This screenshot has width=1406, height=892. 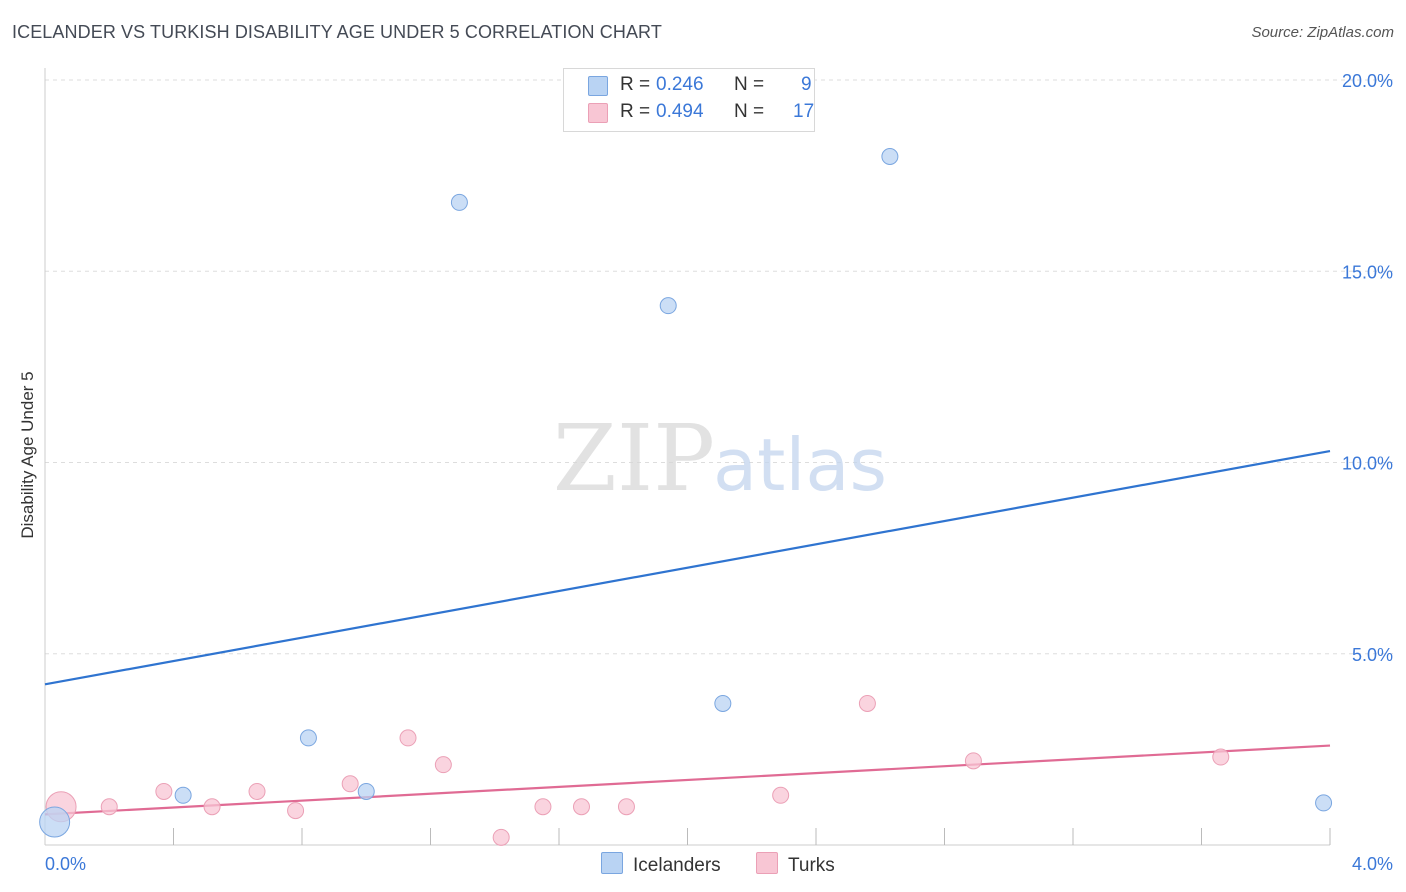 I want to click on n-value: 17, so click(x=804, y=111).